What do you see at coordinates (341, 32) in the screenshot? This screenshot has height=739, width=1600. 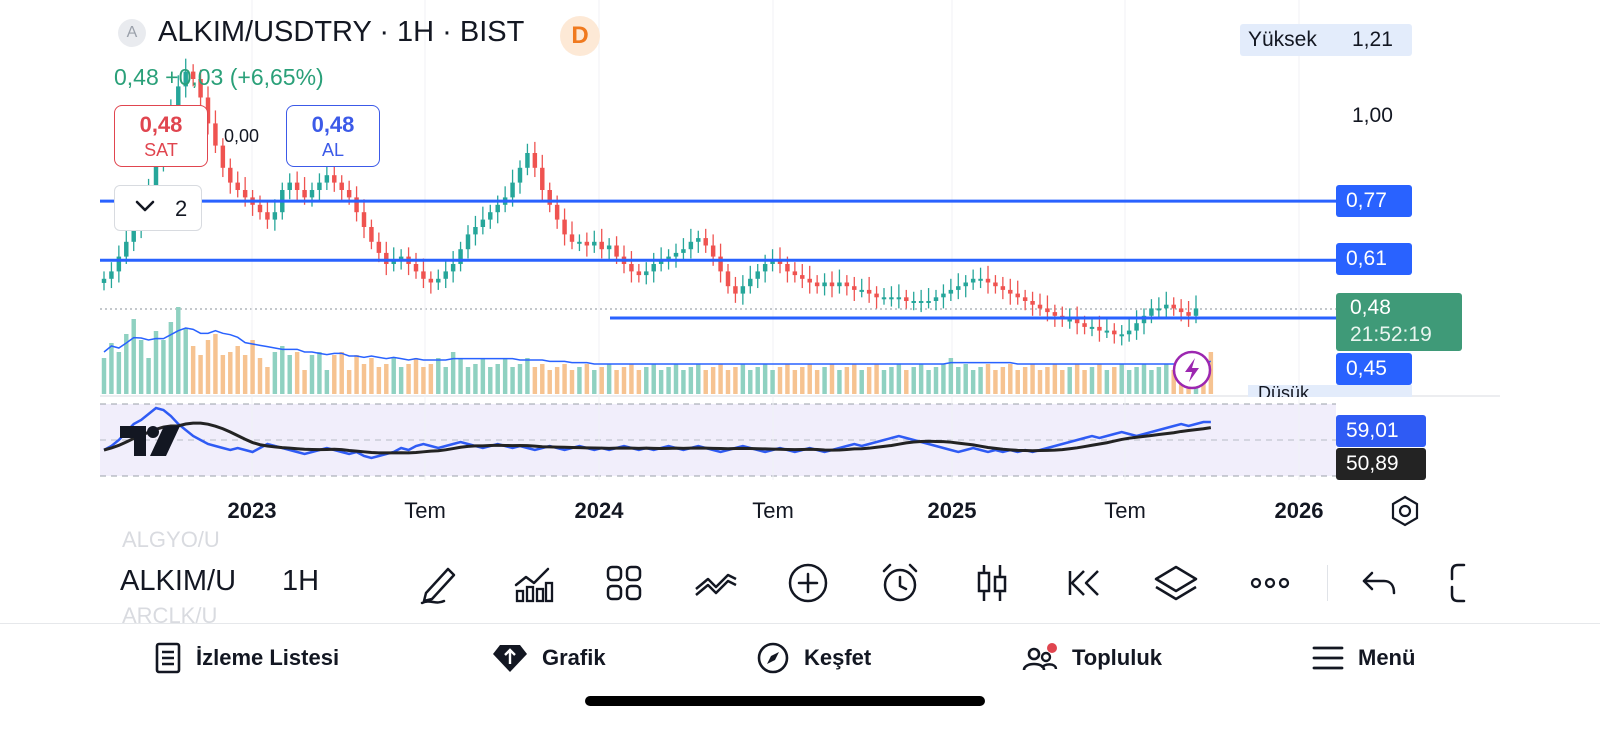 I see `symbol-title: ALKIM/USDTRY · 1H · BIST` at bounding box center [341, 32].